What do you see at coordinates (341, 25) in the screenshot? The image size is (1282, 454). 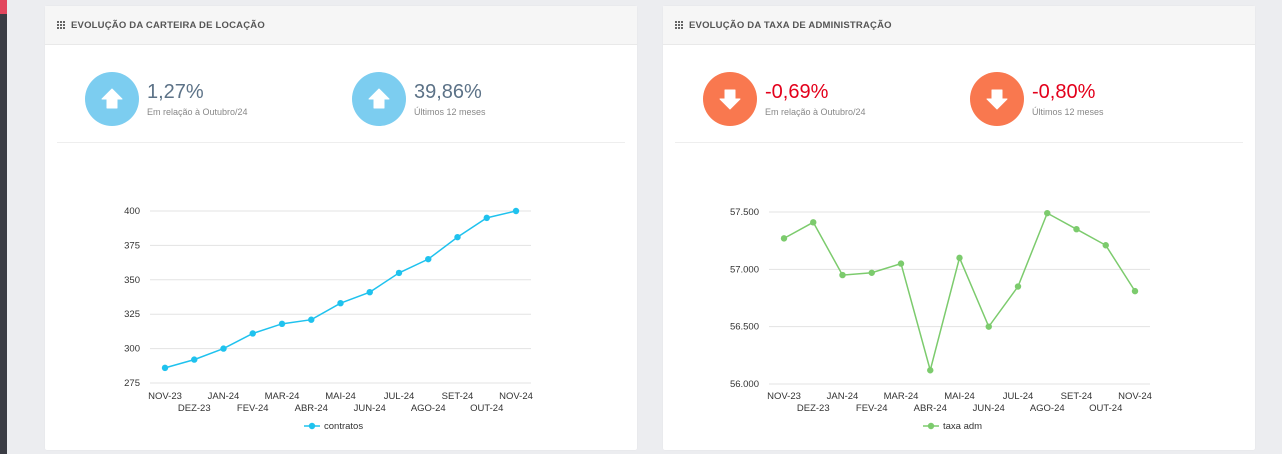 I see `panel-header: EVOLUÇÃO DA CARTEIRA DE LOCAÇÃO` at bounding box center [341, 25].